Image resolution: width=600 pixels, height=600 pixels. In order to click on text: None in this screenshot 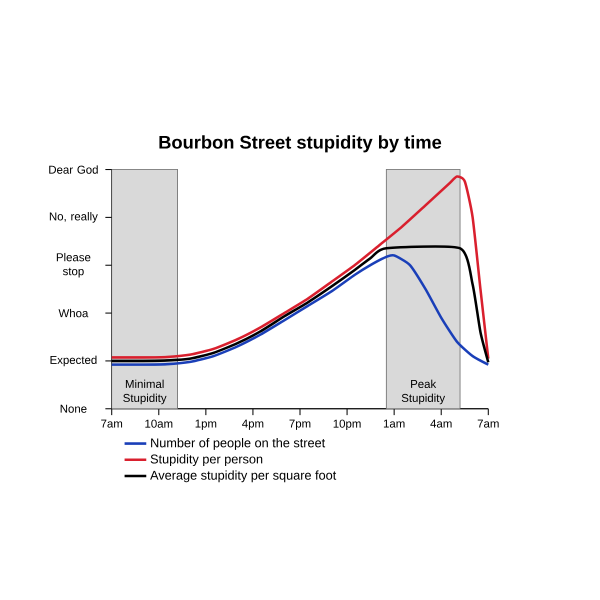, I will do `click(73, 408)`.